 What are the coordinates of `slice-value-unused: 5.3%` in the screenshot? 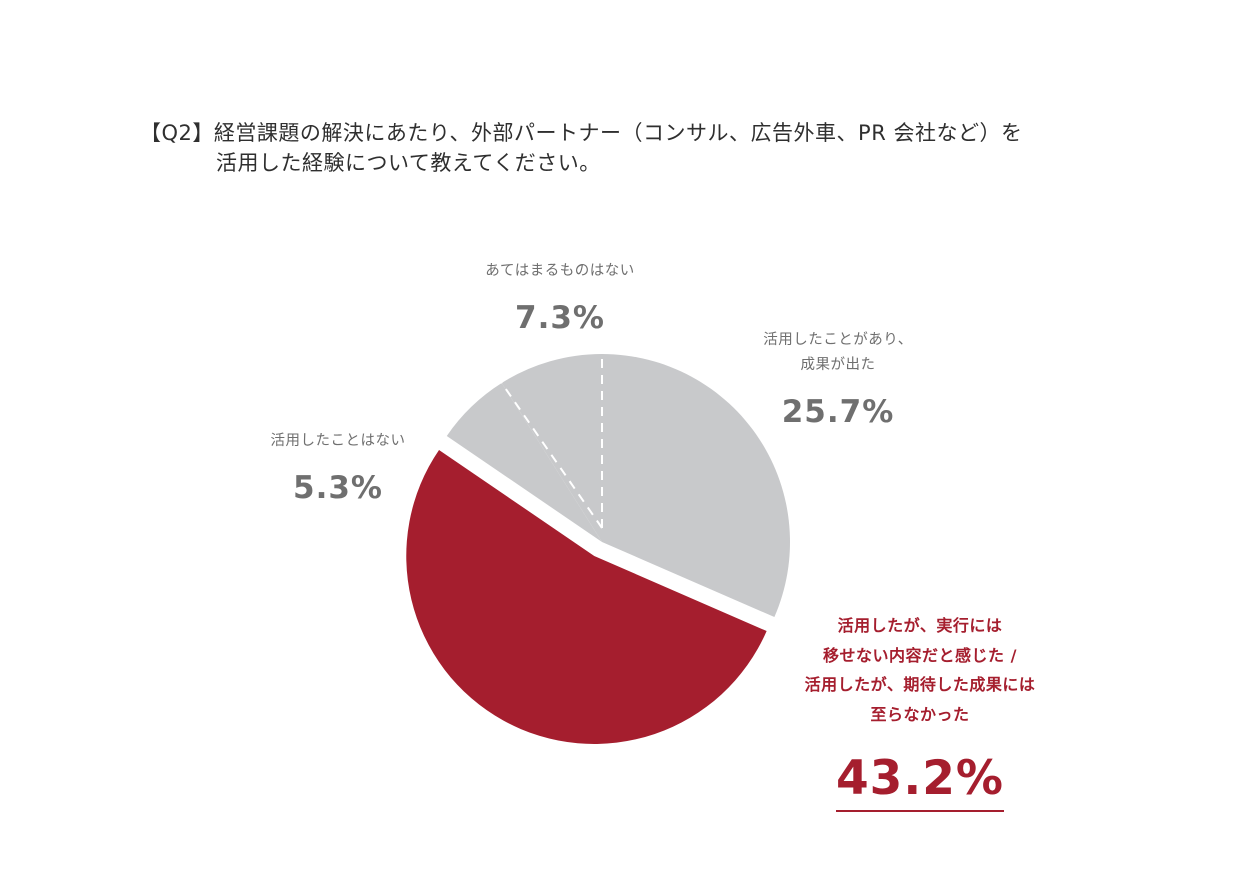 It's located at (338, 488).